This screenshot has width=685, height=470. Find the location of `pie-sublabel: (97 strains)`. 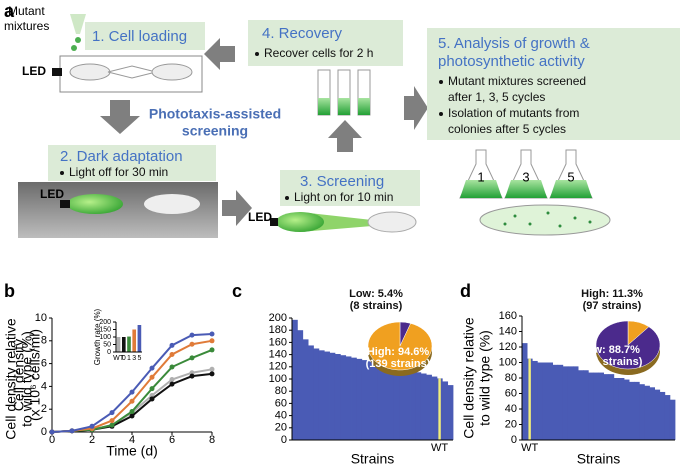

pie-sublabel: (97 strains) is located at coordinates (612, 306).